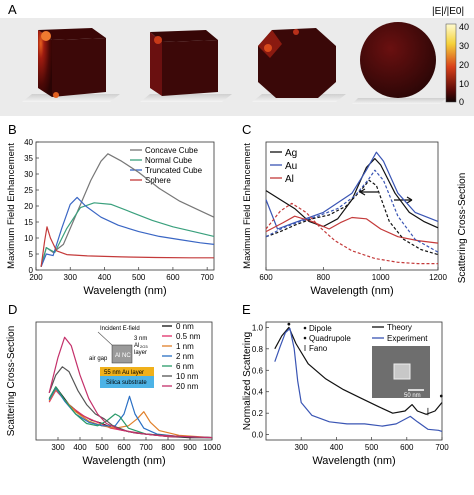 The image size is (474, 495). What do you see at coordinates (71, 65) in the screenshot?
I see `concave-cube-render` at bounding box center [71, 65].